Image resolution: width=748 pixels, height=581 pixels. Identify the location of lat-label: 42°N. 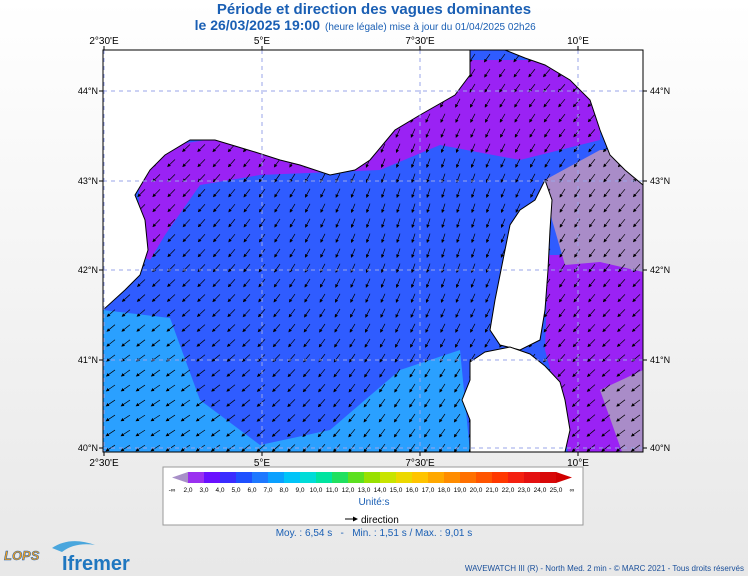
(88, 270).